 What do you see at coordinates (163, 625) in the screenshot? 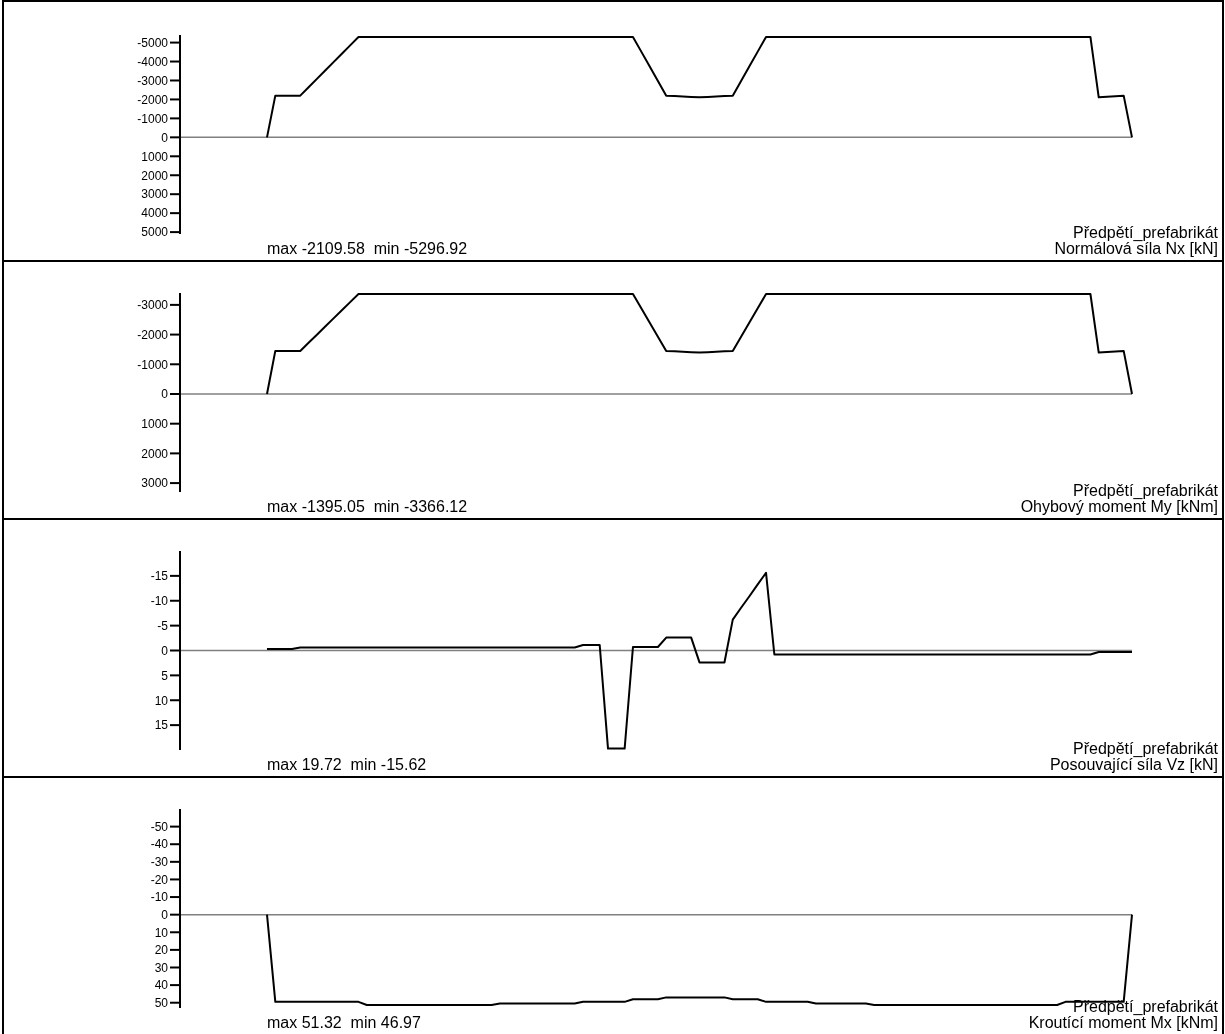
I see `y-tick-label: -5` at bounding box center [163, 625].